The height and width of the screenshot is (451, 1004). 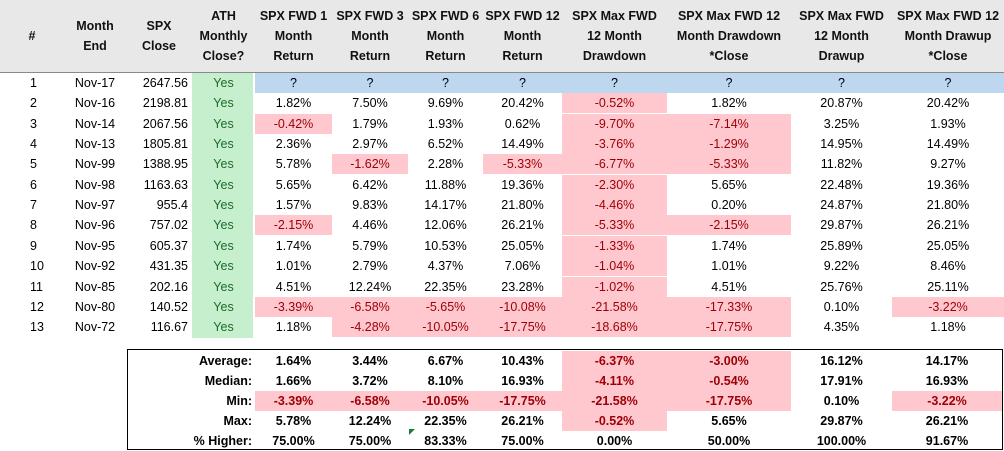 What do you see at coordinates (522, 361) in the screenshot?
I see `summary-value-cell: 10.43%` at bounding box center [522, 361].